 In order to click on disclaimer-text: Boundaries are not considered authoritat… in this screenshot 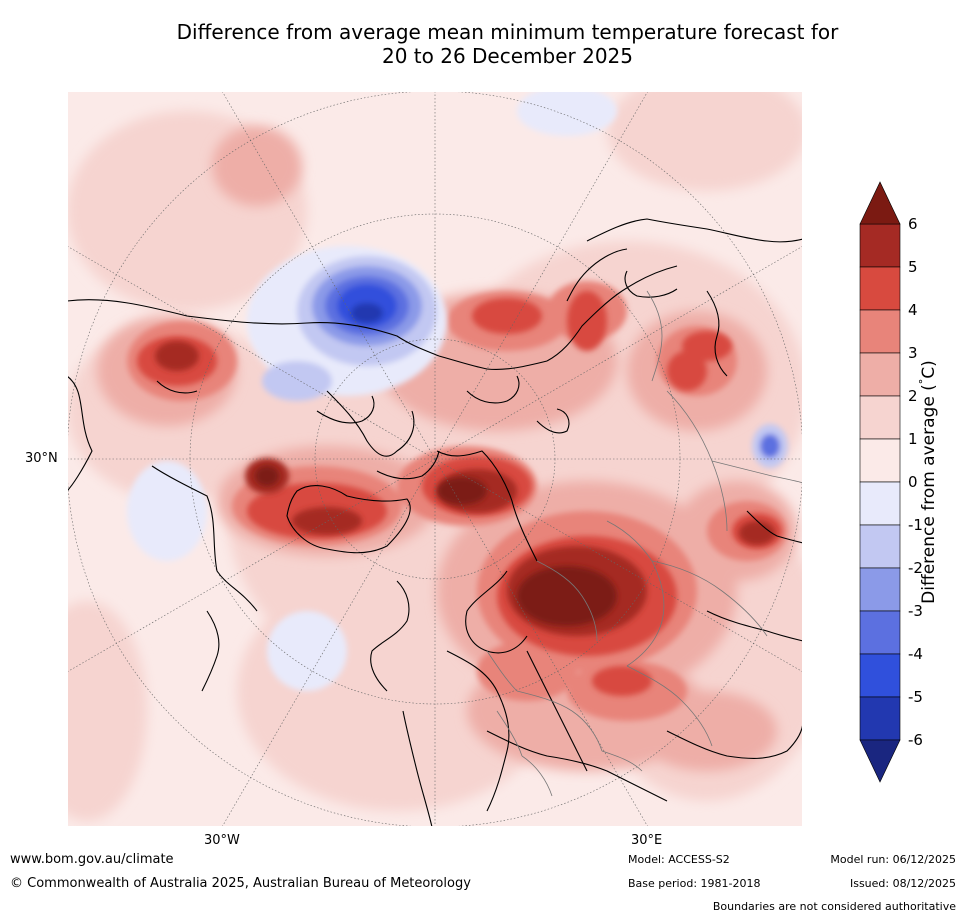, I will do `click(834, 906)`.